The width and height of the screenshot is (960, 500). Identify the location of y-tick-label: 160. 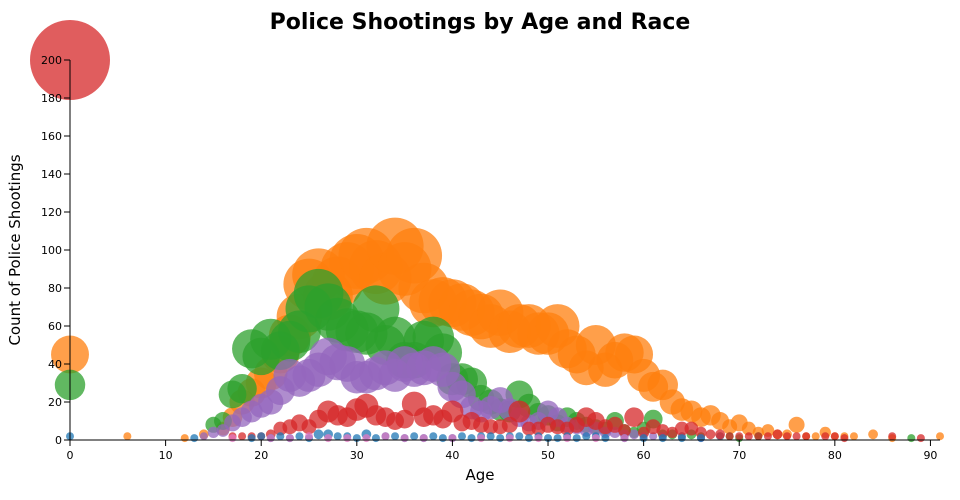
(51, 136).